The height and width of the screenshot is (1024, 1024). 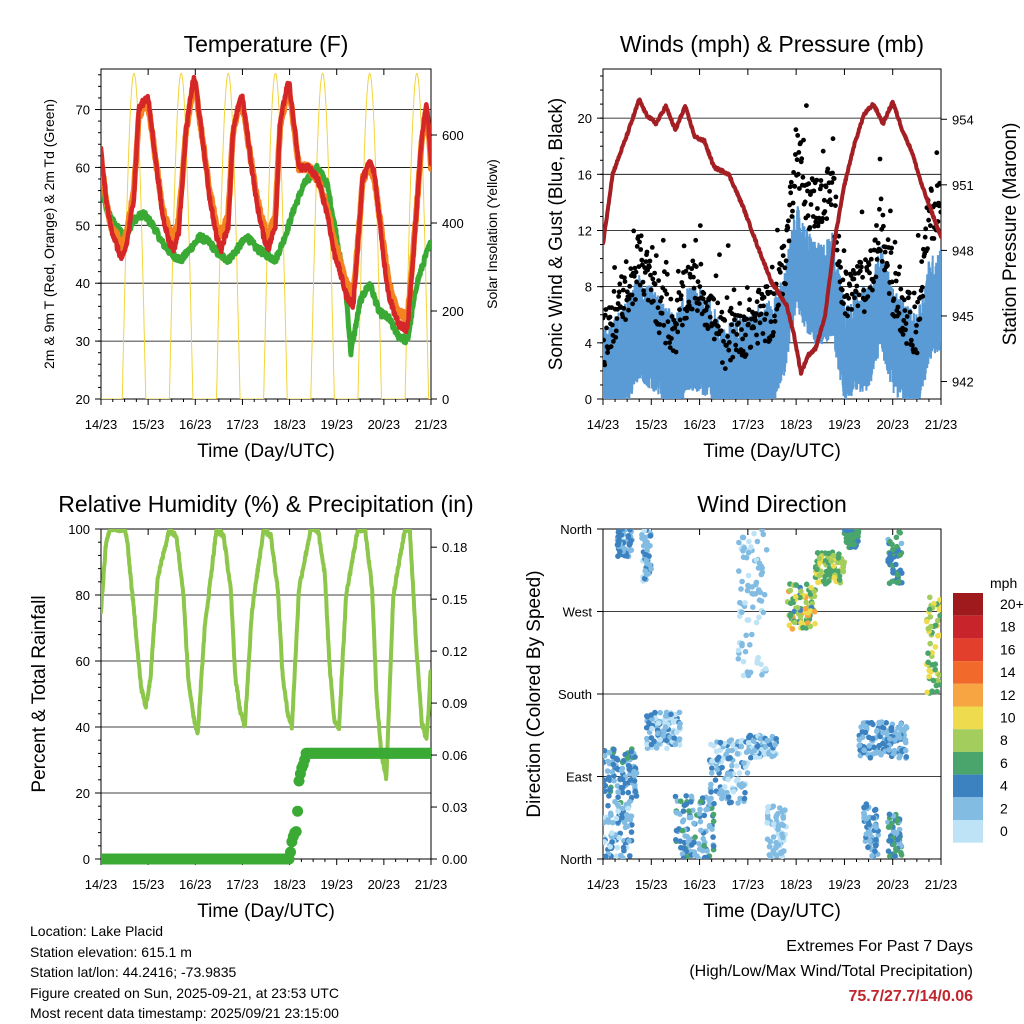 What do you see at coordinates (148, 884) in the screenshot?
I see `x-tick-label: 15/23` at bounding box center [148, 884].